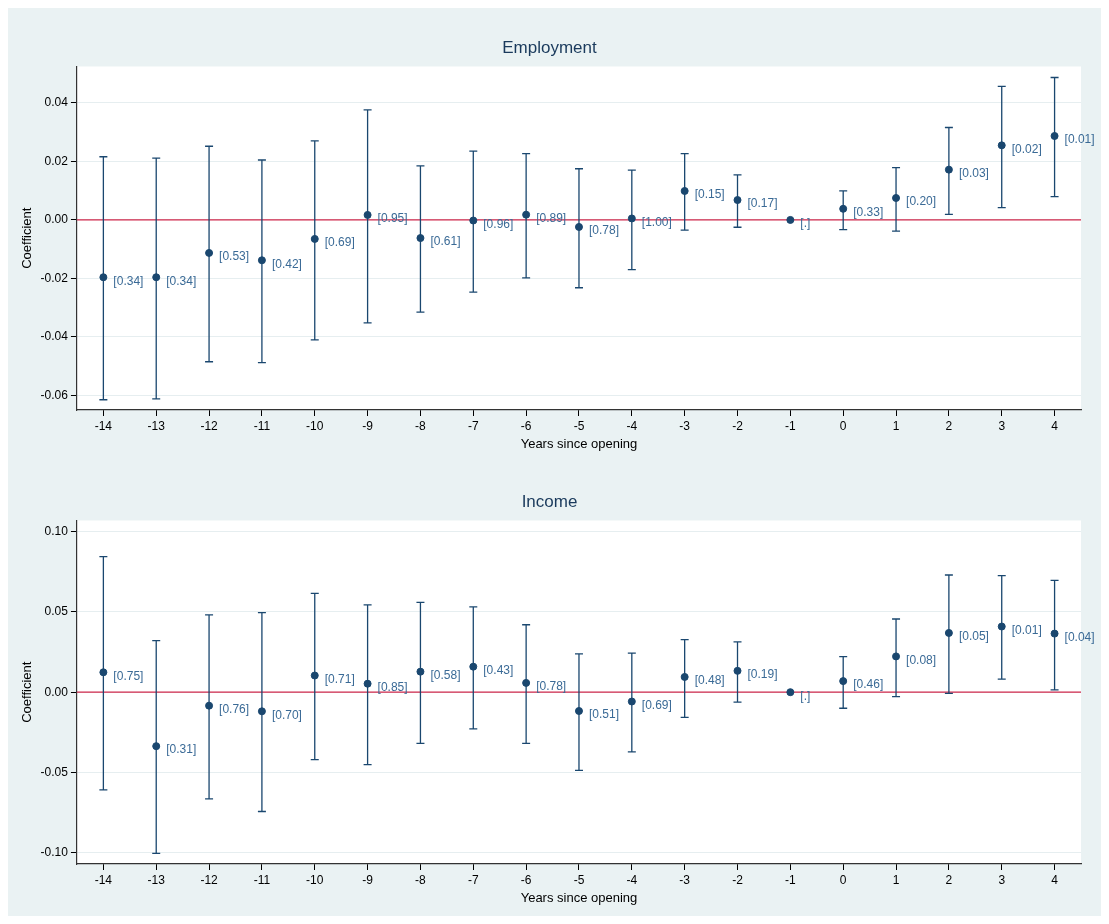 This screenshot has width=1109, height=924. What do you see at coordinates (234, 256) in the screenshot?
I see `annotation: [0.53]` at bounding box center [234, 256].